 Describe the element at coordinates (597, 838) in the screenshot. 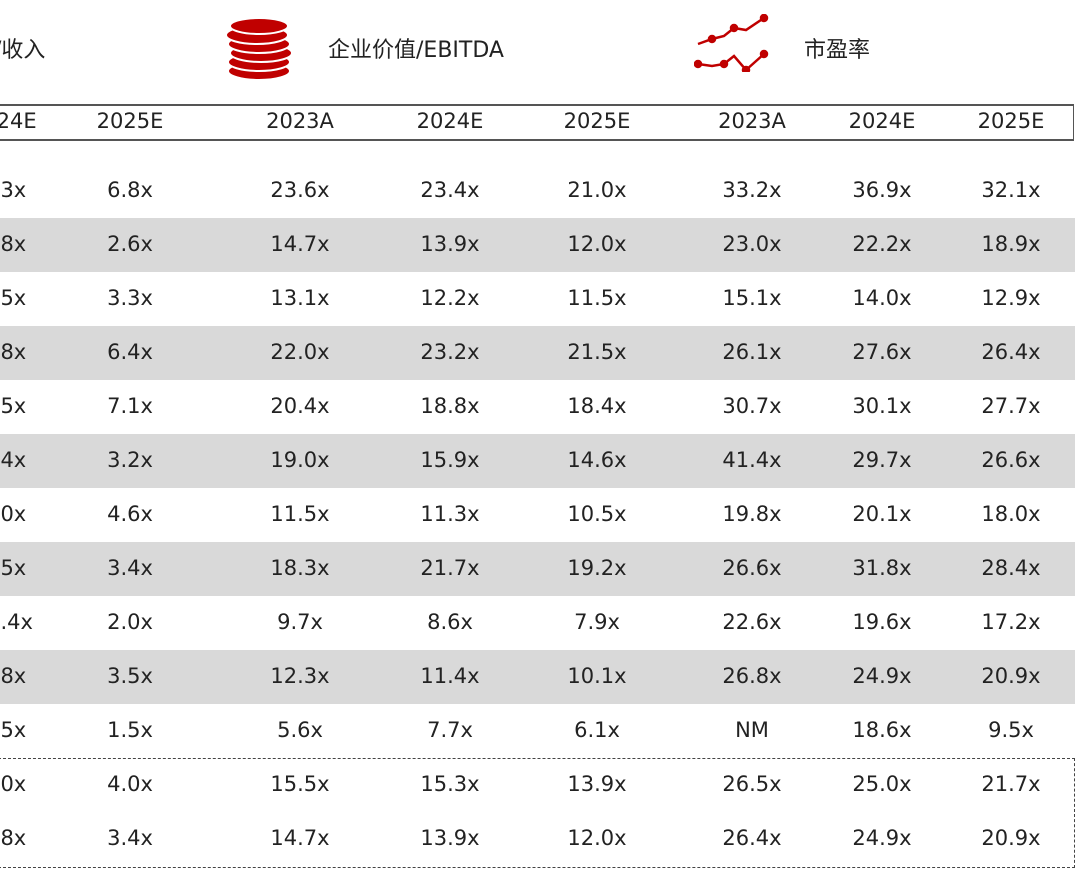

I see `table-cell: 12.0x` at that location.